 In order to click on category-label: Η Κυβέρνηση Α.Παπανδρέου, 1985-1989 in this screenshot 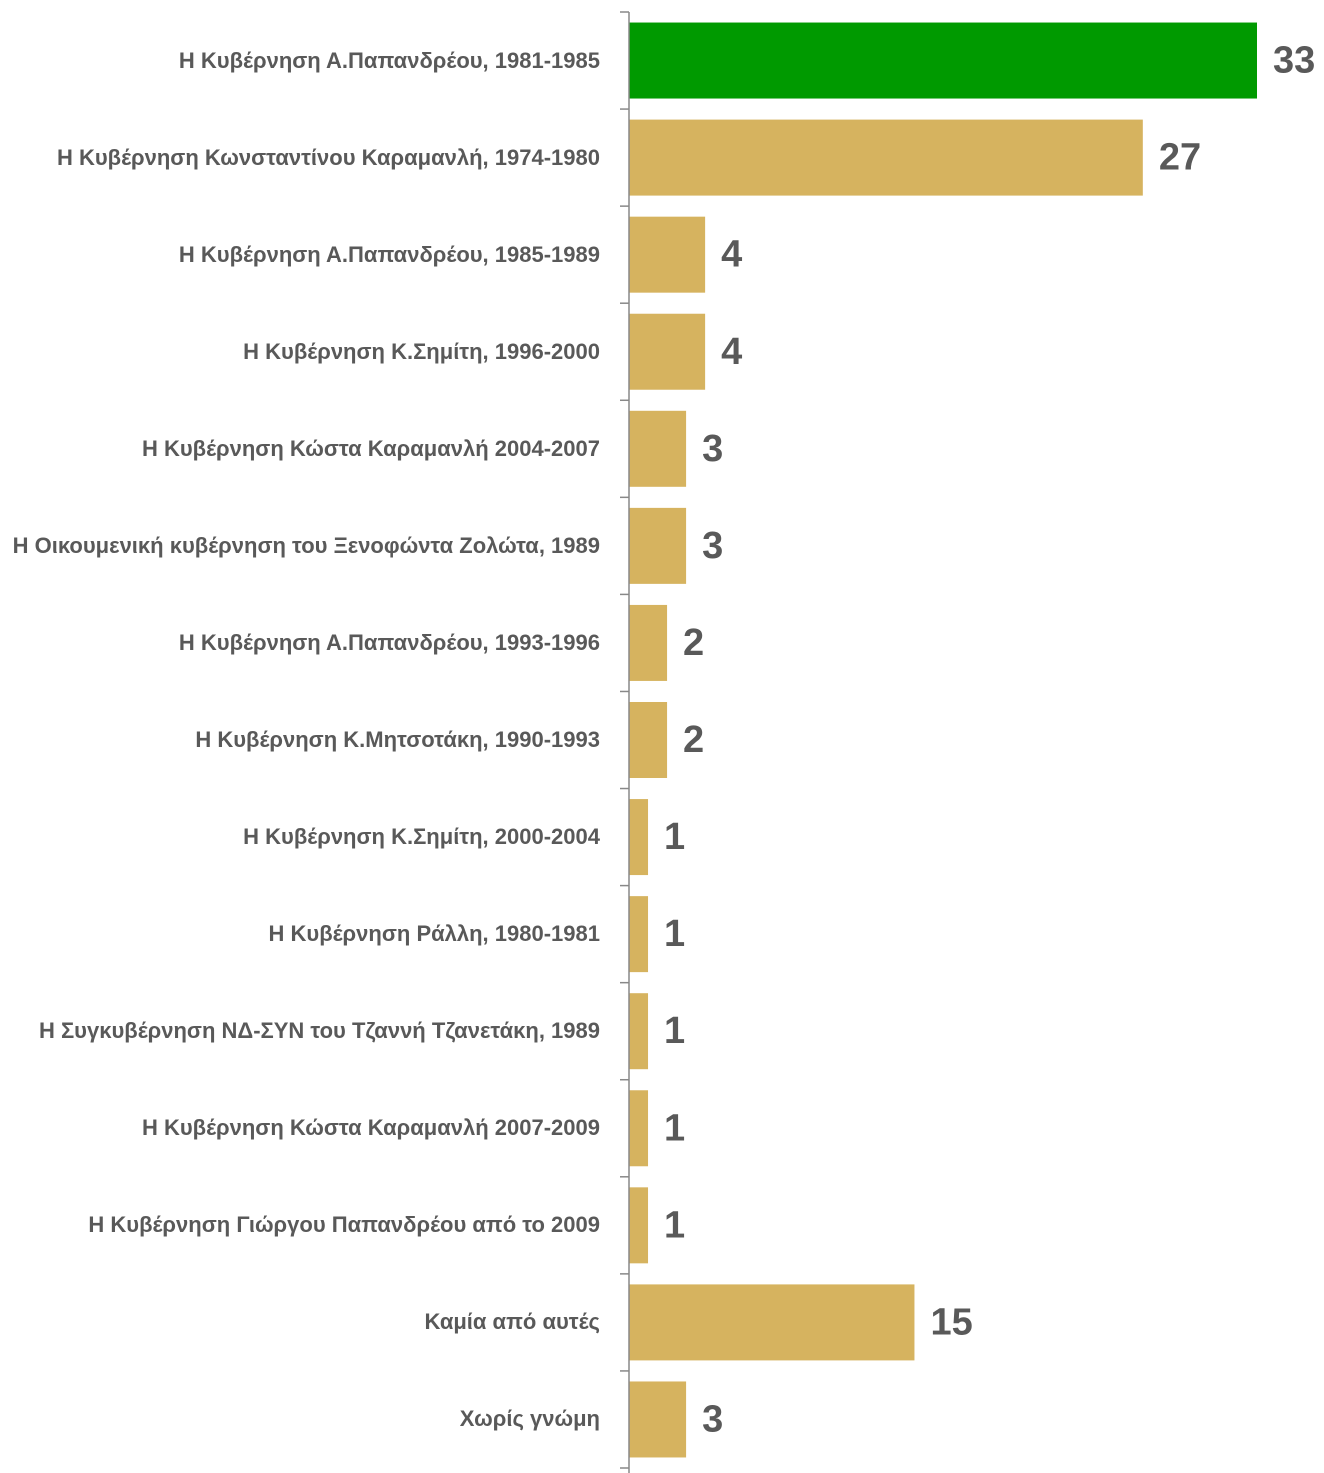, I will do `click(300, 255)`.